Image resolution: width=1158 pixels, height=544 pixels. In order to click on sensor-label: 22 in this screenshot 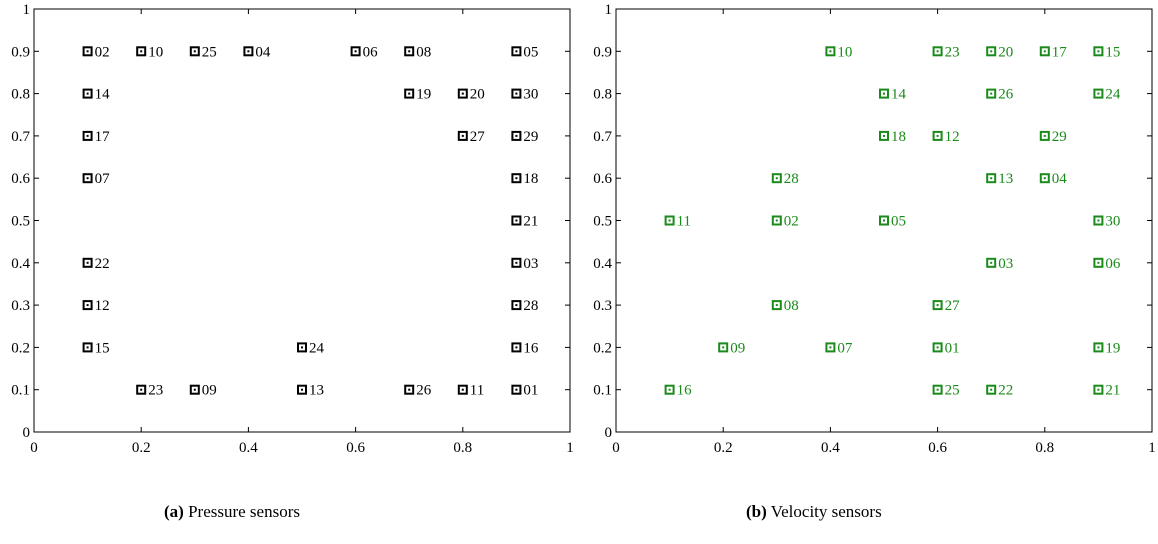, I will do `click(102, 264)`.